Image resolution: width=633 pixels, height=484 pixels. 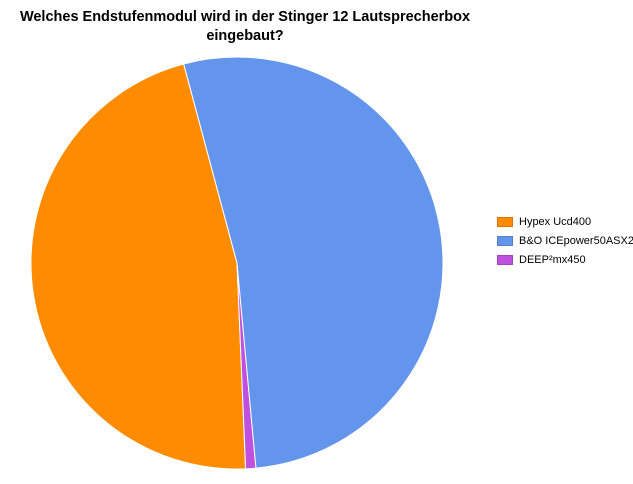 What do you see at coordinates (552, 259) in the screenshot?
I see `legend-label-deep: DEEP²mx450` at bounding box center [552, 259].